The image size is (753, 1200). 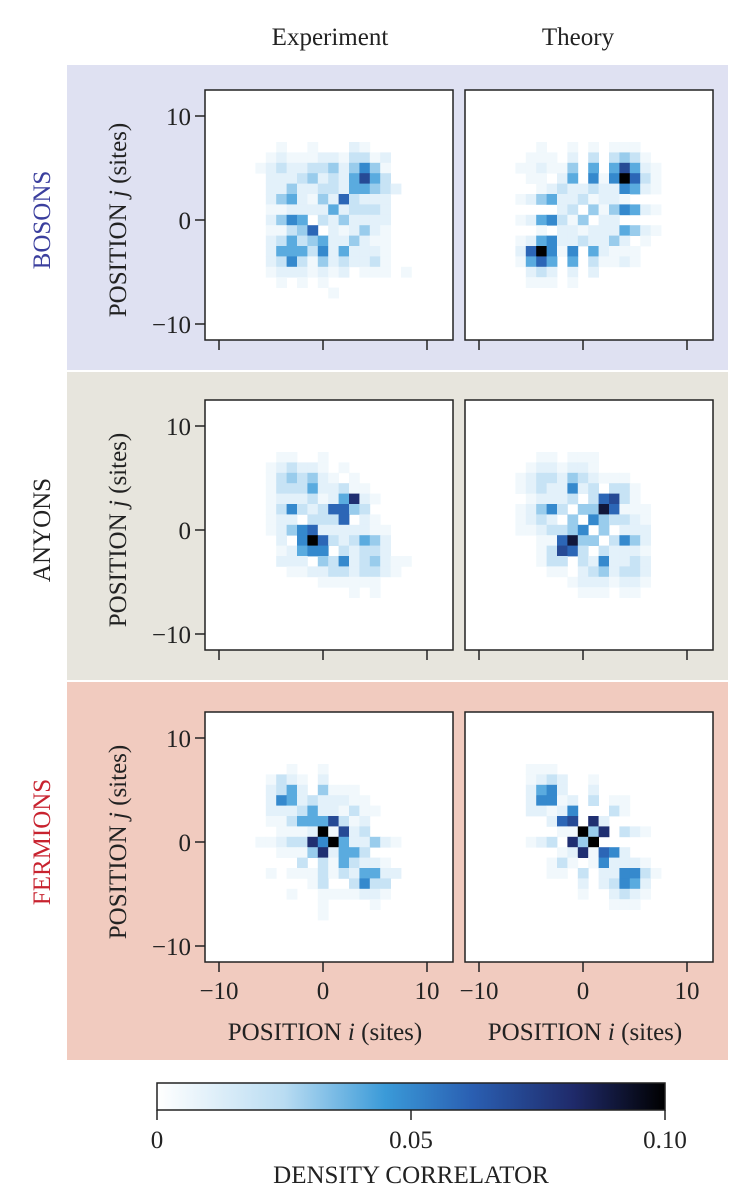 I want to click on x-axis-label: POSITION i (sites), so click(x=325, y=1032).